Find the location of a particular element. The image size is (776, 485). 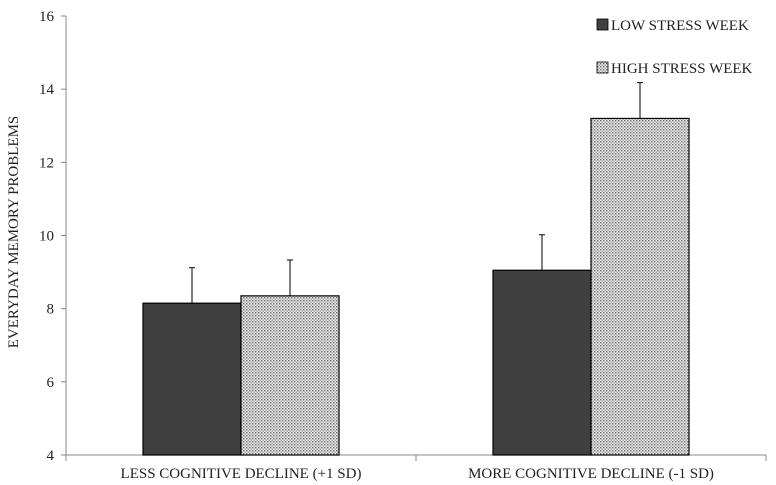

y-tick-label: 8 is located at coordinates (51, 310).